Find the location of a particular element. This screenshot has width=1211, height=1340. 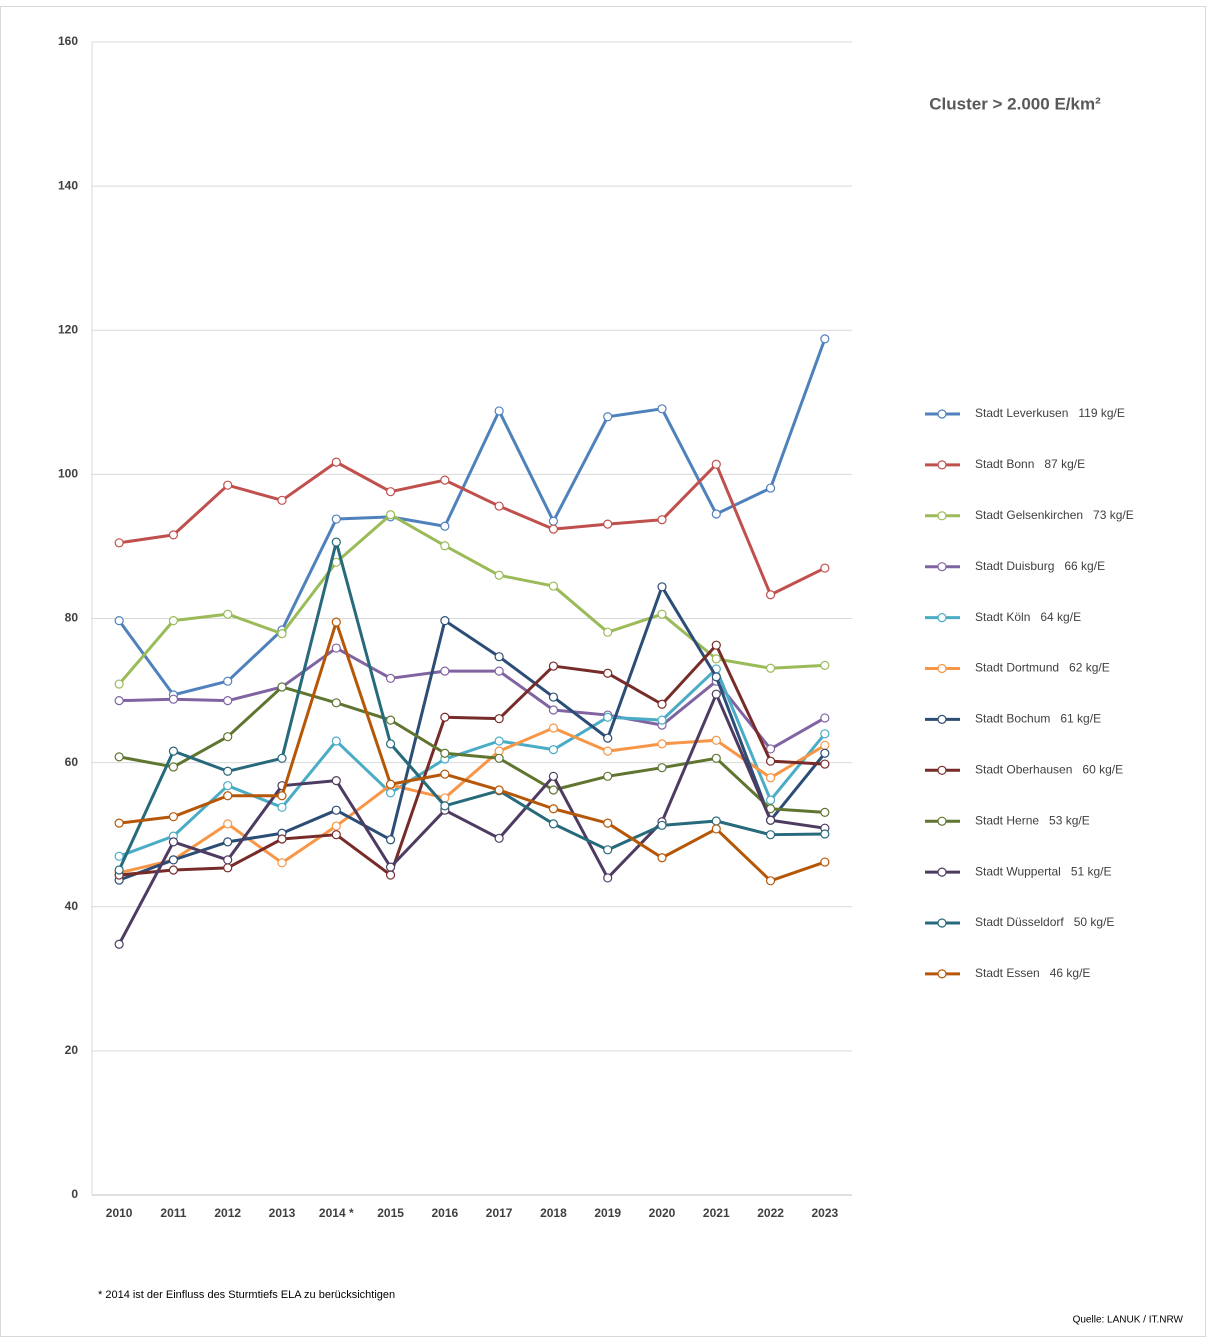

x-tick-label: 2021 is located at coordinates (716, 1213).